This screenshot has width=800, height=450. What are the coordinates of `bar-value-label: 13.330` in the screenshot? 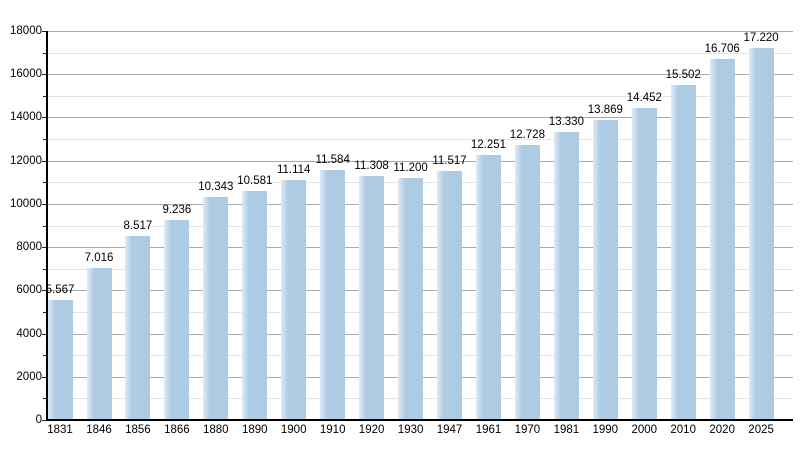 It's located at (566, 121).